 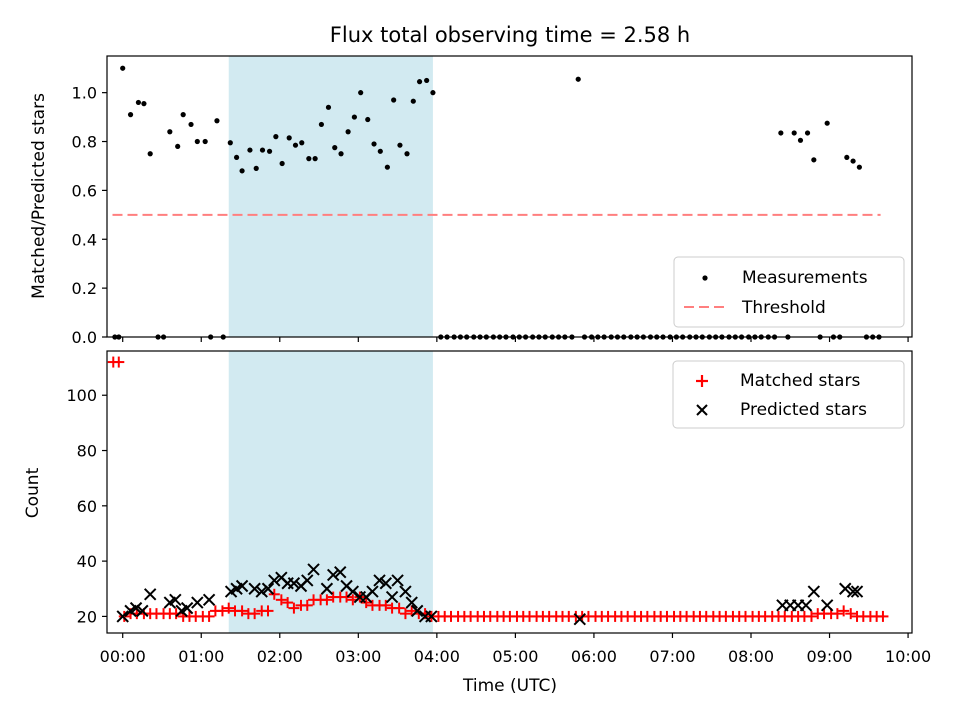 I want to click on x-tick-label: 05:00, so click(x=515, y=656).